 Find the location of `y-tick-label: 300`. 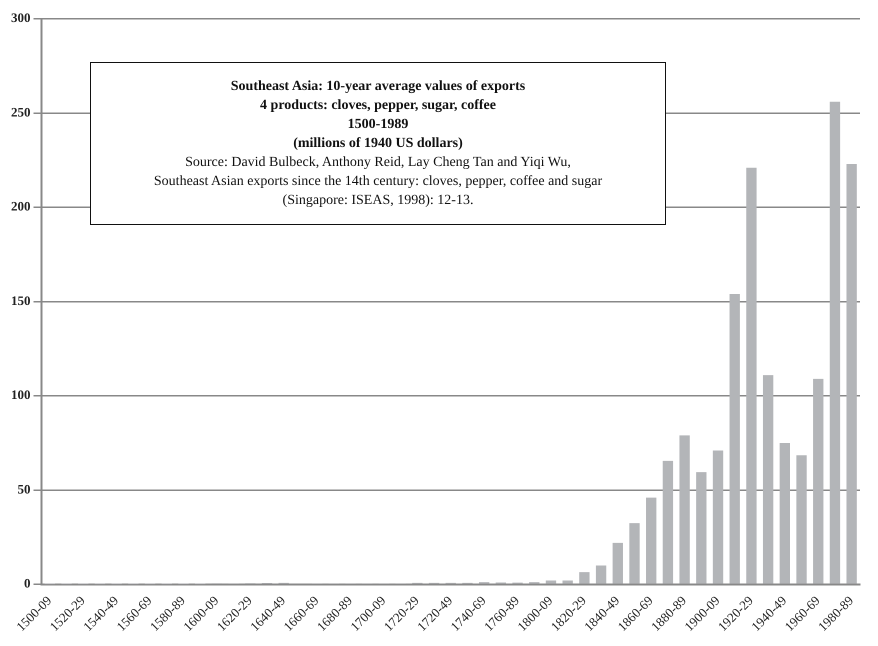

y-tick-label: 300 is located at coordinates (20, 18).